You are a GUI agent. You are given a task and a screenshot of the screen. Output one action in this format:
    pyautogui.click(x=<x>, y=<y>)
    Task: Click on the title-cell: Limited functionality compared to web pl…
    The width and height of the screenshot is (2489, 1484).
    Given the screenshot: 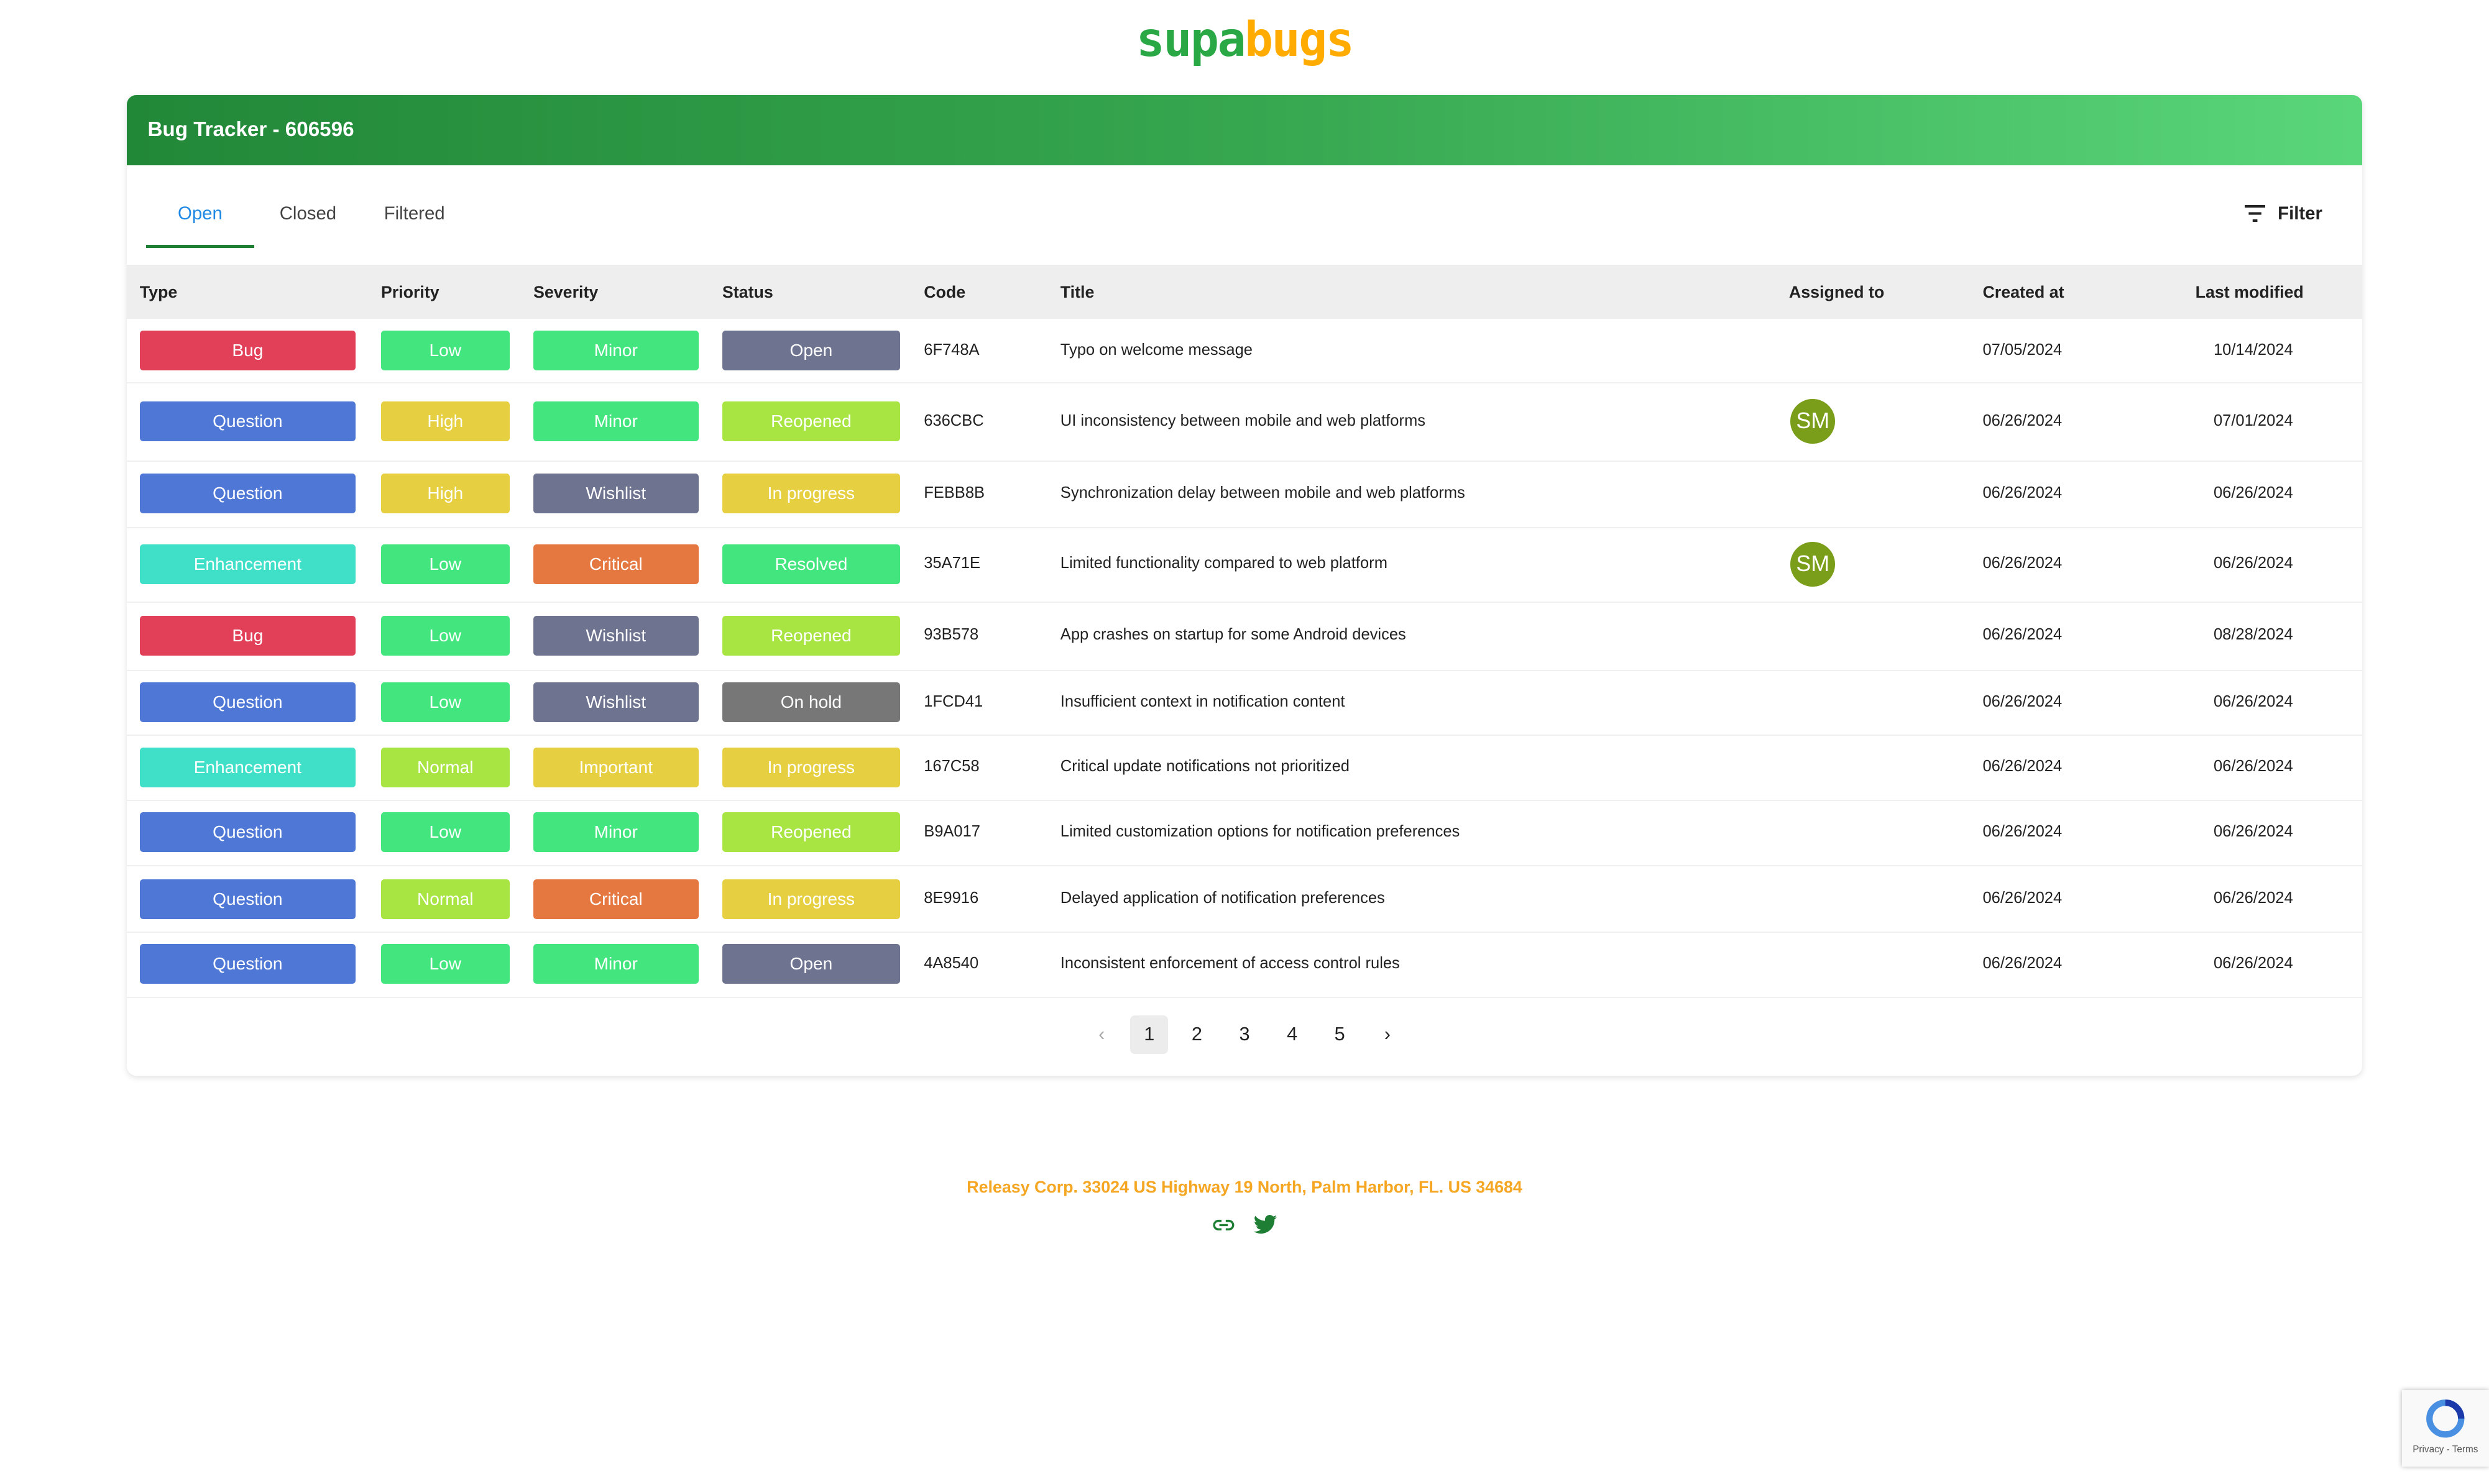 What is the action you would take?
    pyautogui.click(x=1223, y=563)
    